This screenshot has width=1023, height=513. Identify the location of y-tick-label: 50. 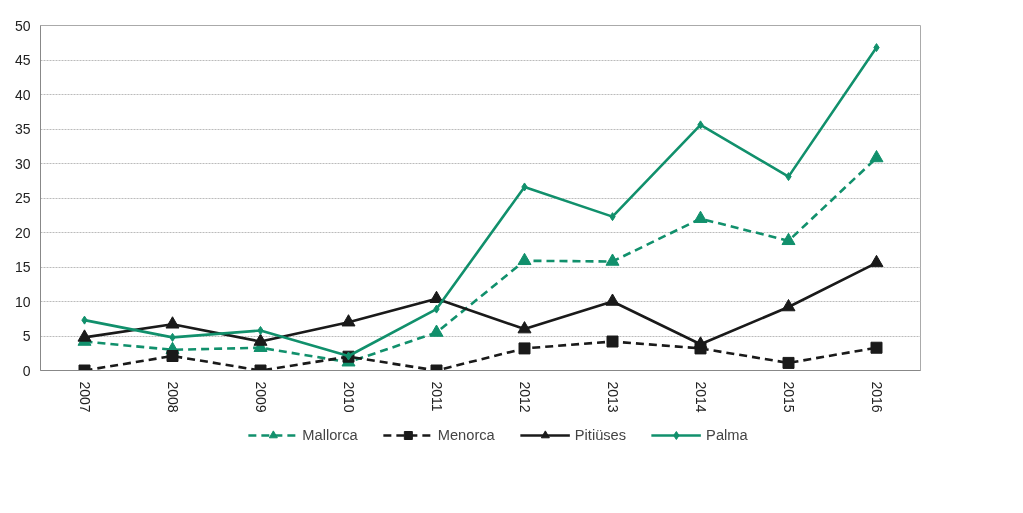
(22, 25).